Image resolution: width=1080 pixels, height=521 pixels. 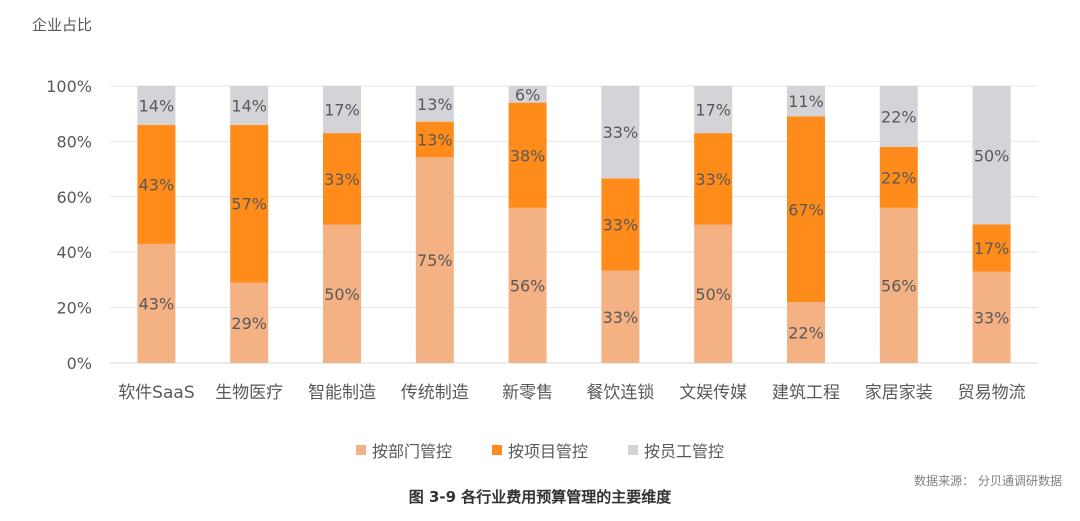 I want to click on legend-label-dept: 按部门管控, so click(x=411, y=451).